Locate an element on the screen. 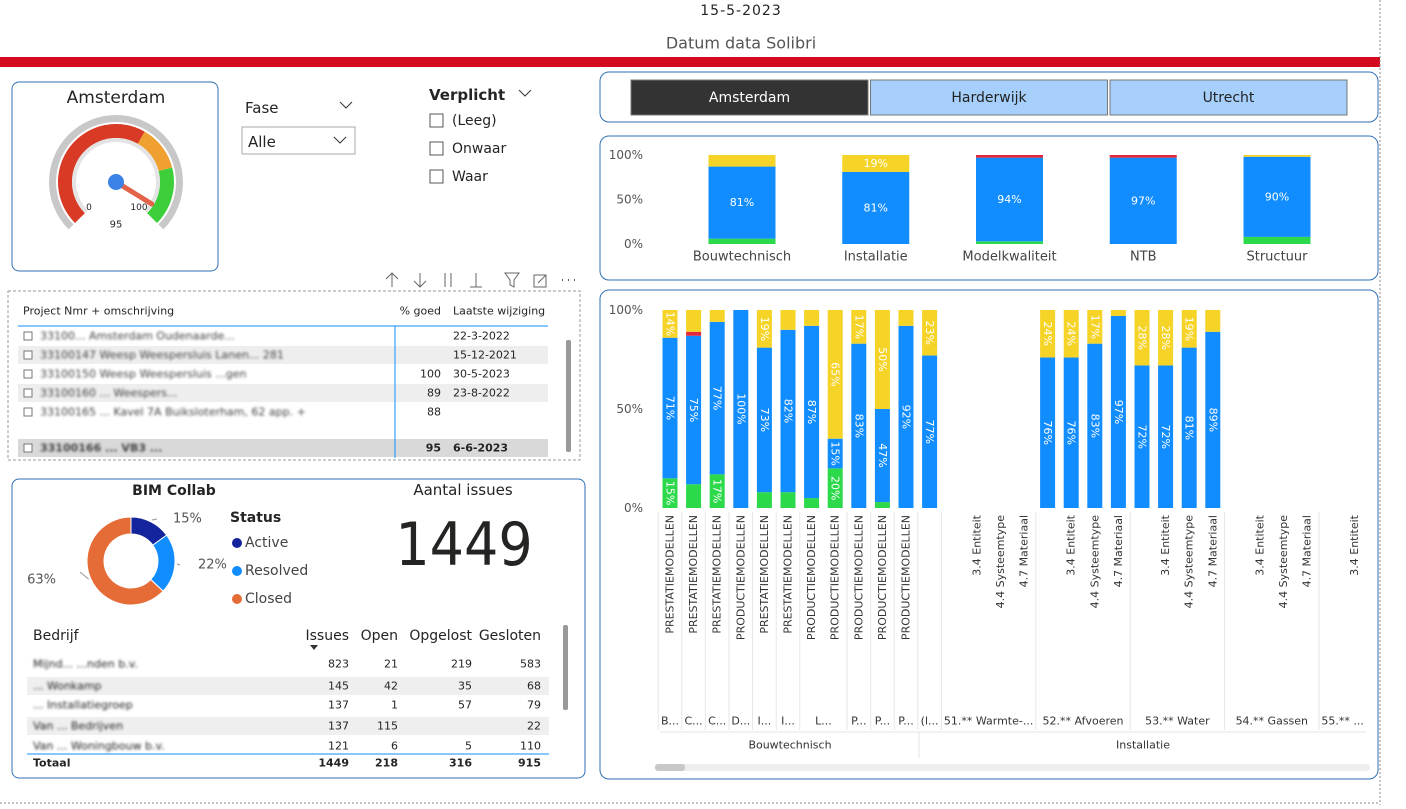 The width and height of the screenshot is (1406, 809). data-label: 65% is located at coordinates (835, 374).